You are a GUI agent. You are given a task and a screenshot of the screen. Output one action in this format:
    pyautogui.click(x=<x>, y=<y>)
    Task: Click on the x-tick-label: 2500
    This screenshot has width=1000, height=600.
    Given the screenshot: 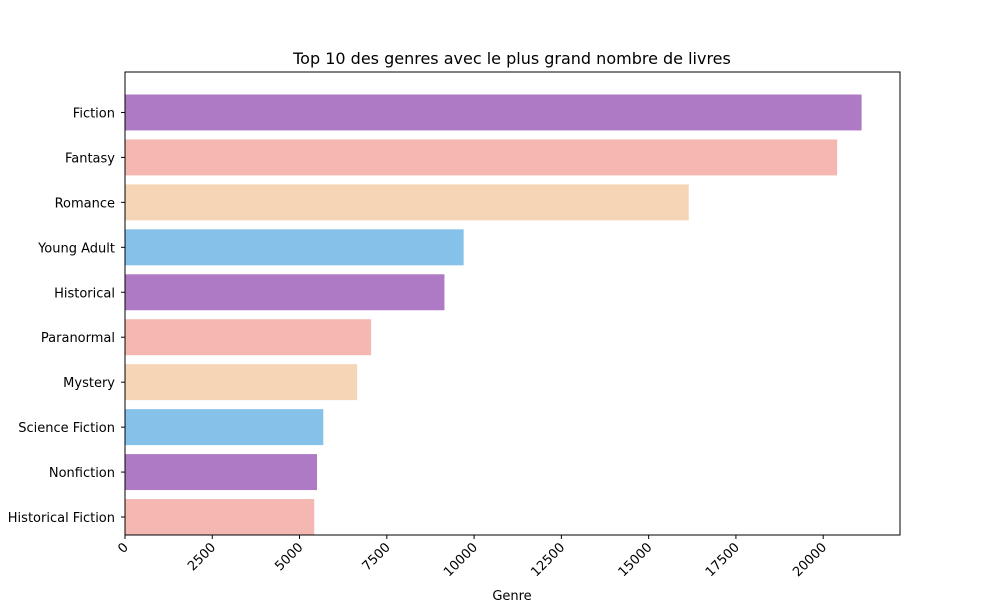 What is the action you would take?
    pyautogui.click(x=202, y=557)
    